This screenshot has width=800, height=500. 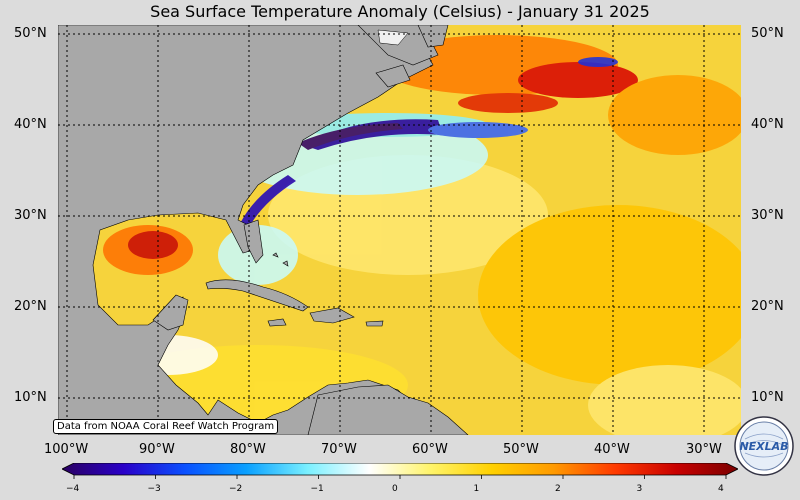 I want to click on lon-label: 100°W, so click(x=66, y=449).